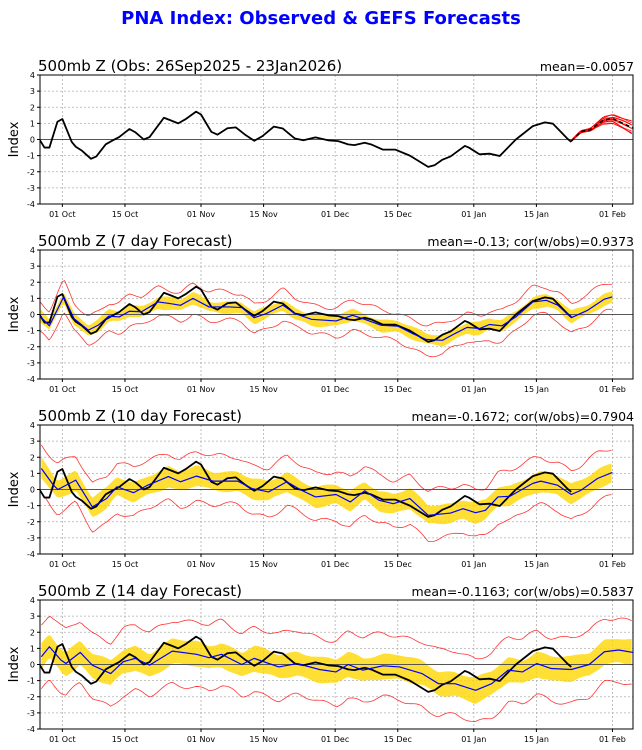 This screenshot has width=642, height=750. I want to click on panel-title: 500mb Z (14 day Forecast), so click(140, 591).